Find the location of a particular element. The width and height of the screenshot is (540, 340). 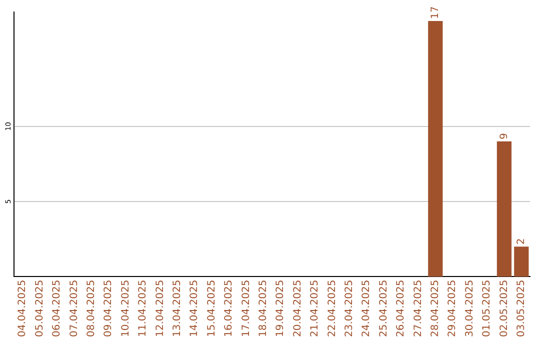

x-tick-label: 29.04.2025 is located at coordinates (452, 309).